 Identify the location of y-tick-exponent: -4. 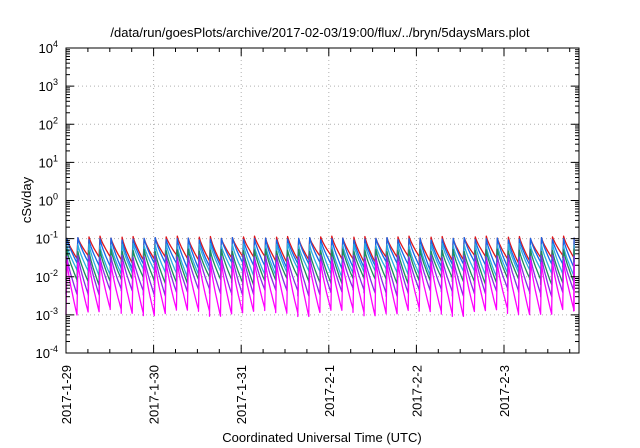
(54, 349).